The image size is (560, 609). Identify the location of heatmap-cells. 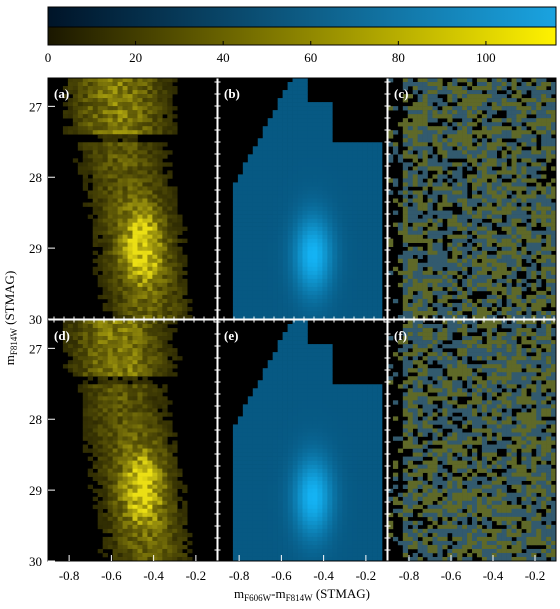
(307, 199).